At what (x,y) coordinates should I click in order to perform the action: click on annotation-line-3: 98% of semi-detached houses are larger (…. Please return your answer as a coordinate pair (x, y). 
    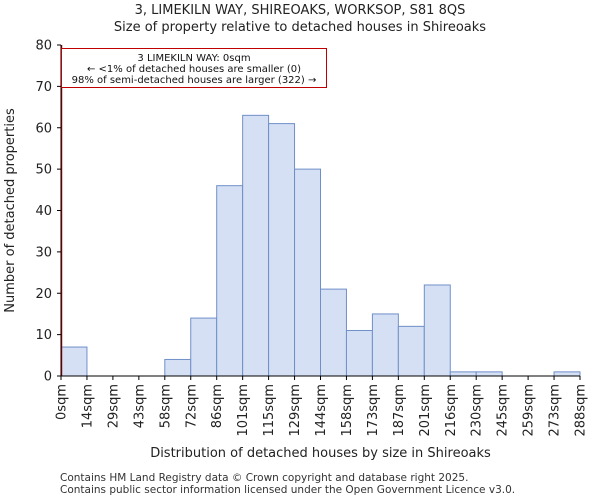
    Looking at the image, I should click on (194, 80).